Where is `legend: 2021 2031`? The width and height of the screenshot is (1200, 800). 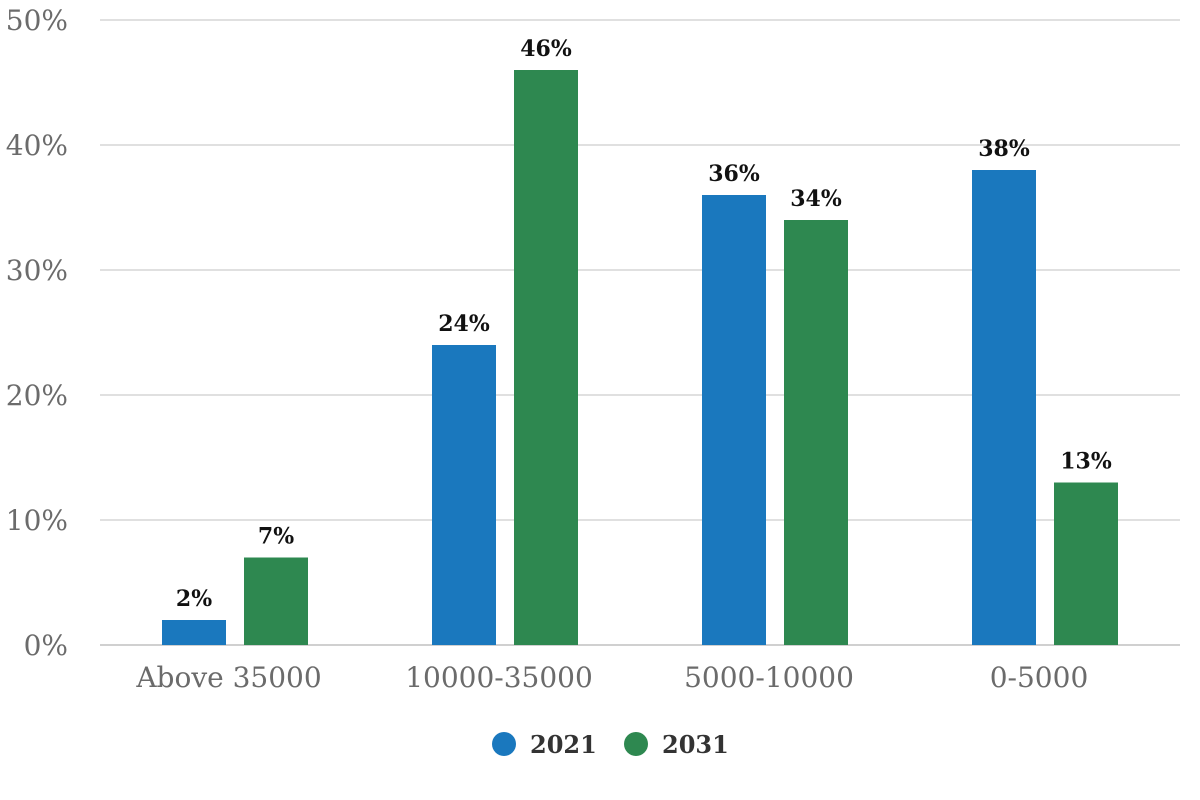 legend: 2021 2031 is located at coordinates (610, 744).